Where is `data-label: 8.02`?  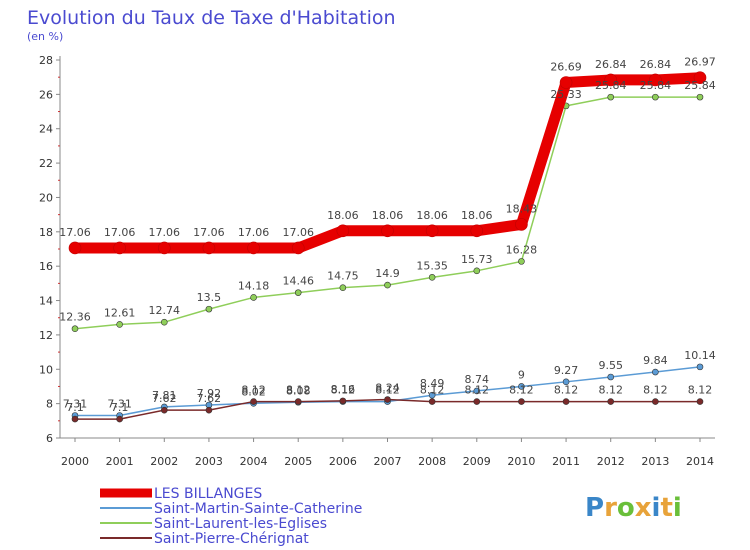 data-label: 8.02 is located at coordinates (253, 391).